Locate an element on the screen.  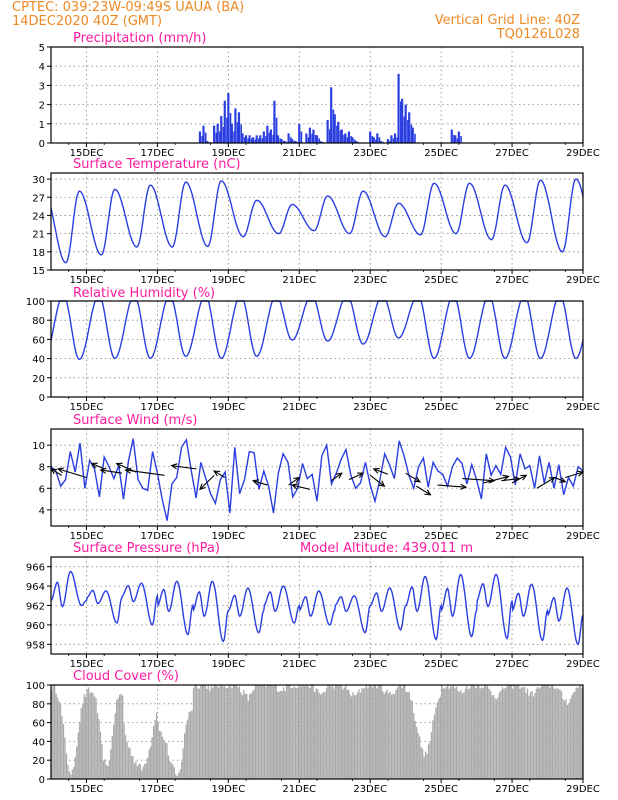
rh-xtick-label: 25DEC is located at coordinates (441, 407).